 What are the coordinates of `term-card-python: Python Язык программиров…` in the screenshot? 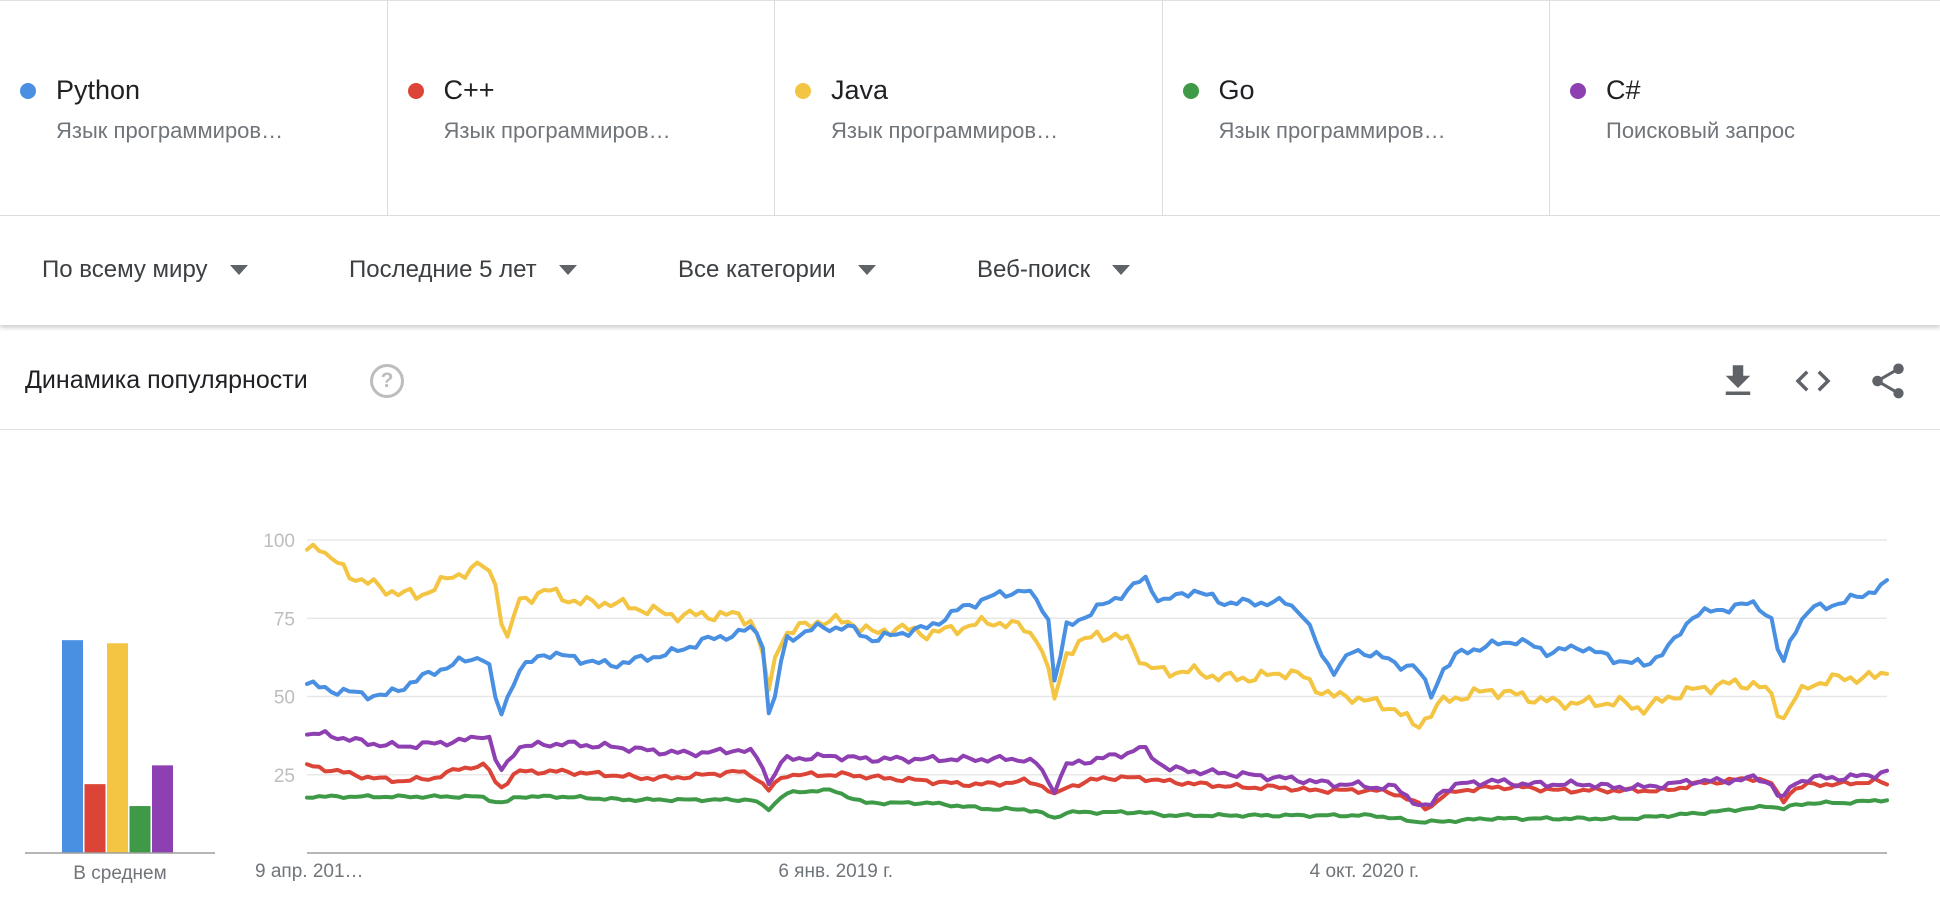 It's located at (194, 108).